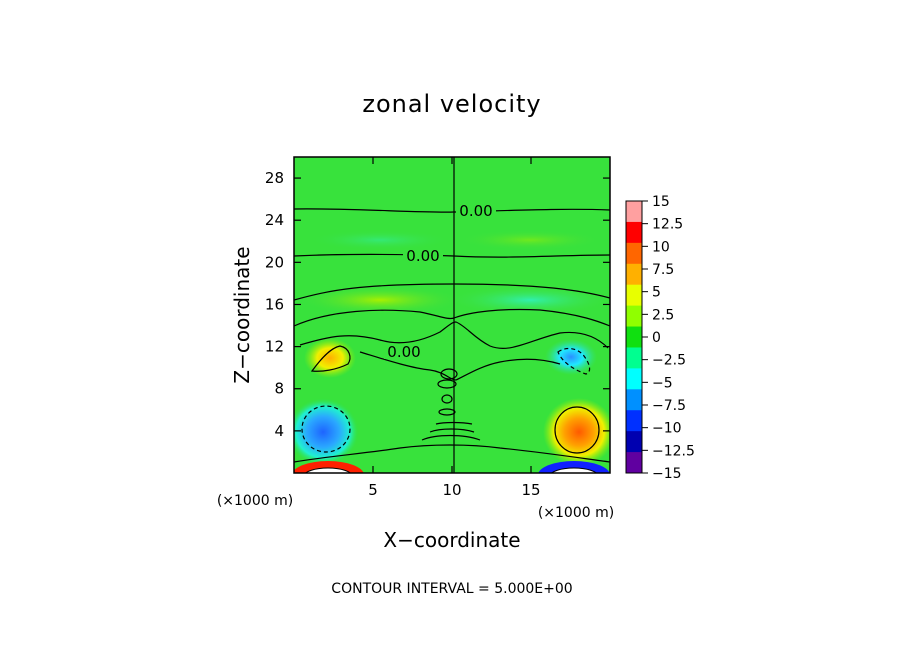 Image resolution: width=904 pixels, height=654 pixels. I want to click on x-unit-left: (×1000 m), so click(255, 501).